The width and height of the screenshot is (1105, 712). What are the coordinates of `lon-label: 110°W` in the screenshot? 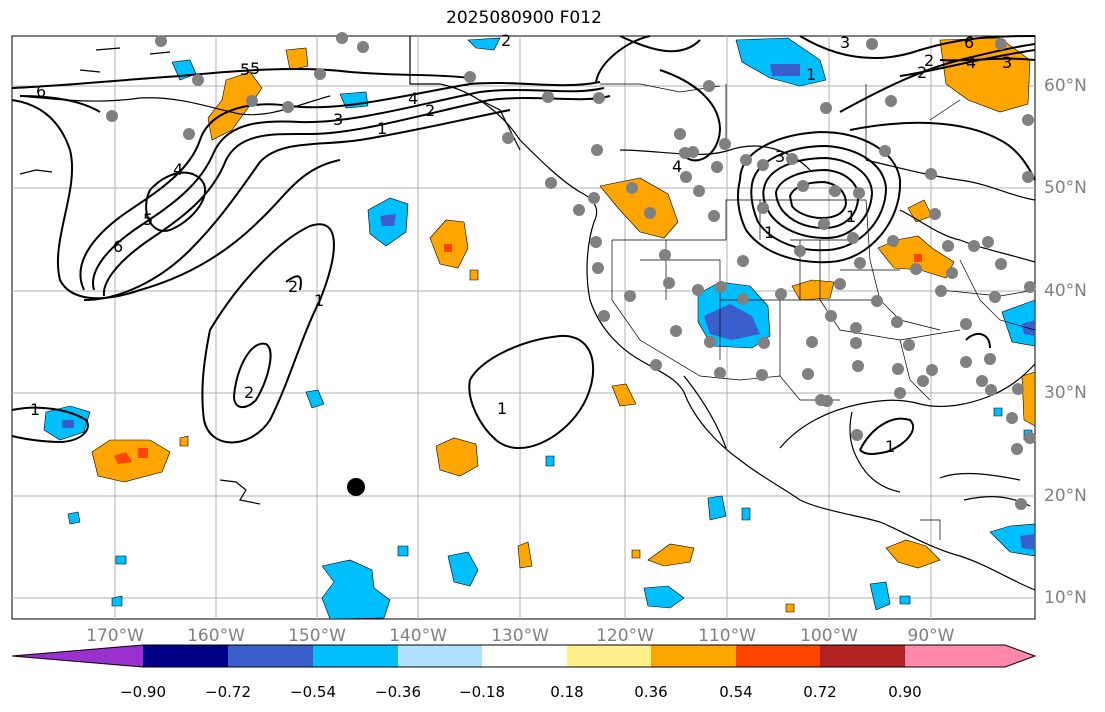 It's located at (727, 636).